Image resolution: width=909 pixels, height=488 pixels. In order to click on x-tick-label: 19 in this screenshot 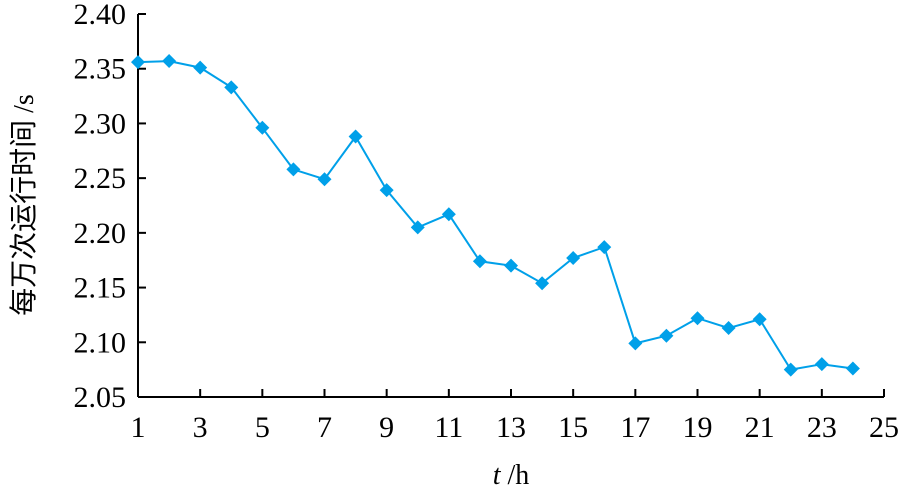, I will do `click(698, 427)`.